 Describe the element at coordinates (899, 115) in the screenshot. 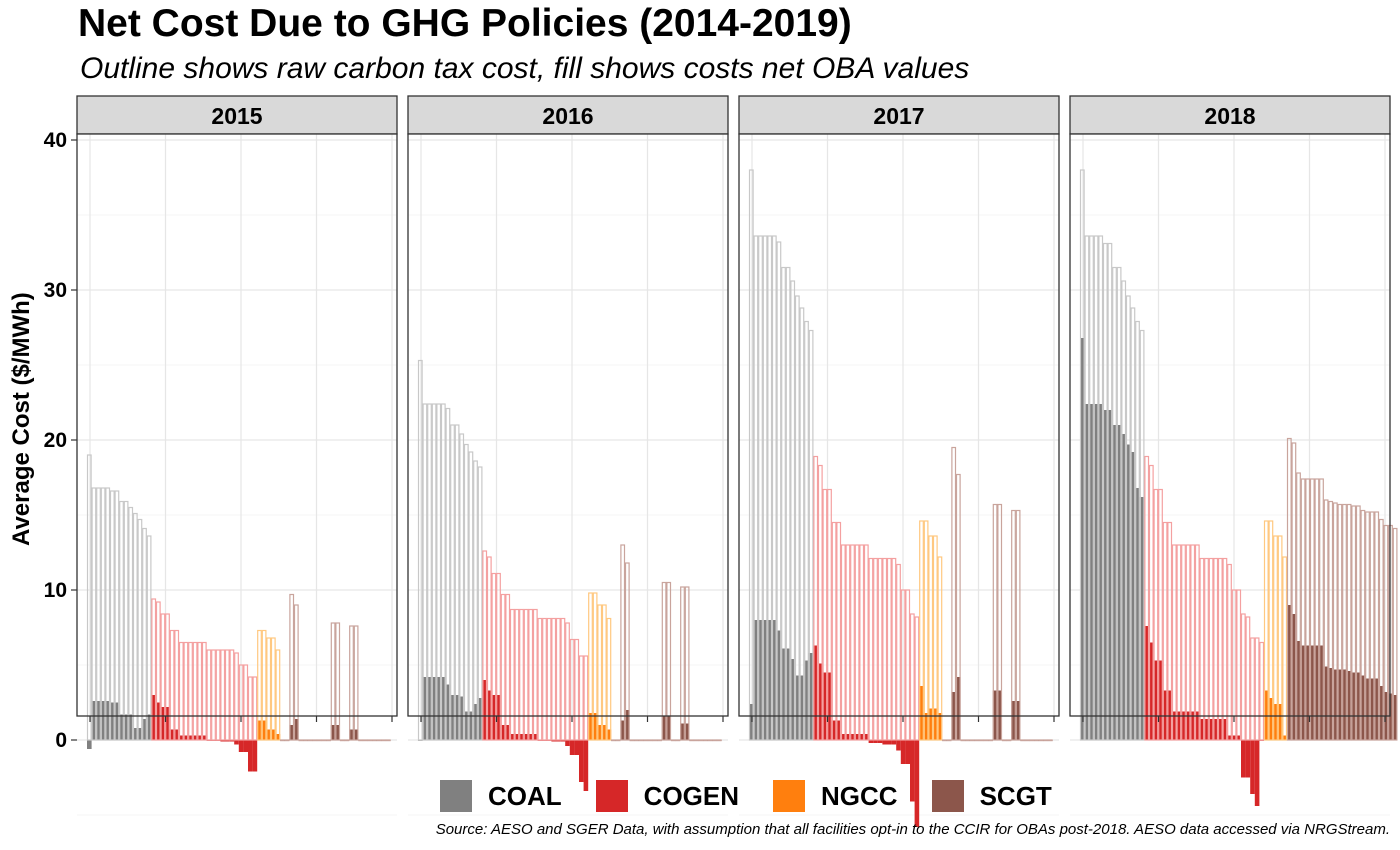

I see `facet-strip` at that location.